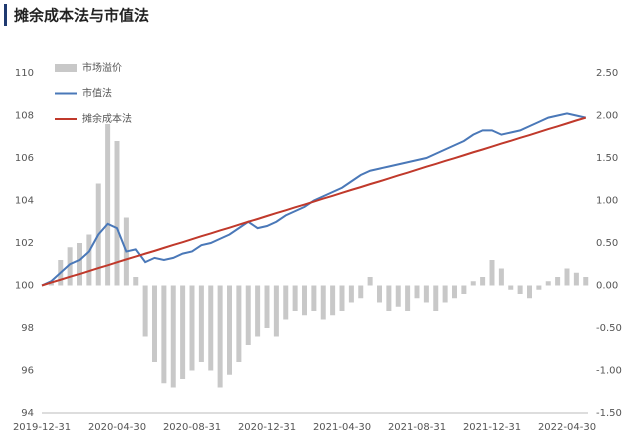 The image size is (640, 446). Describe the element at coordinates (24, 243) in the screenshot. I see `y-tick-label: 102` at that location.